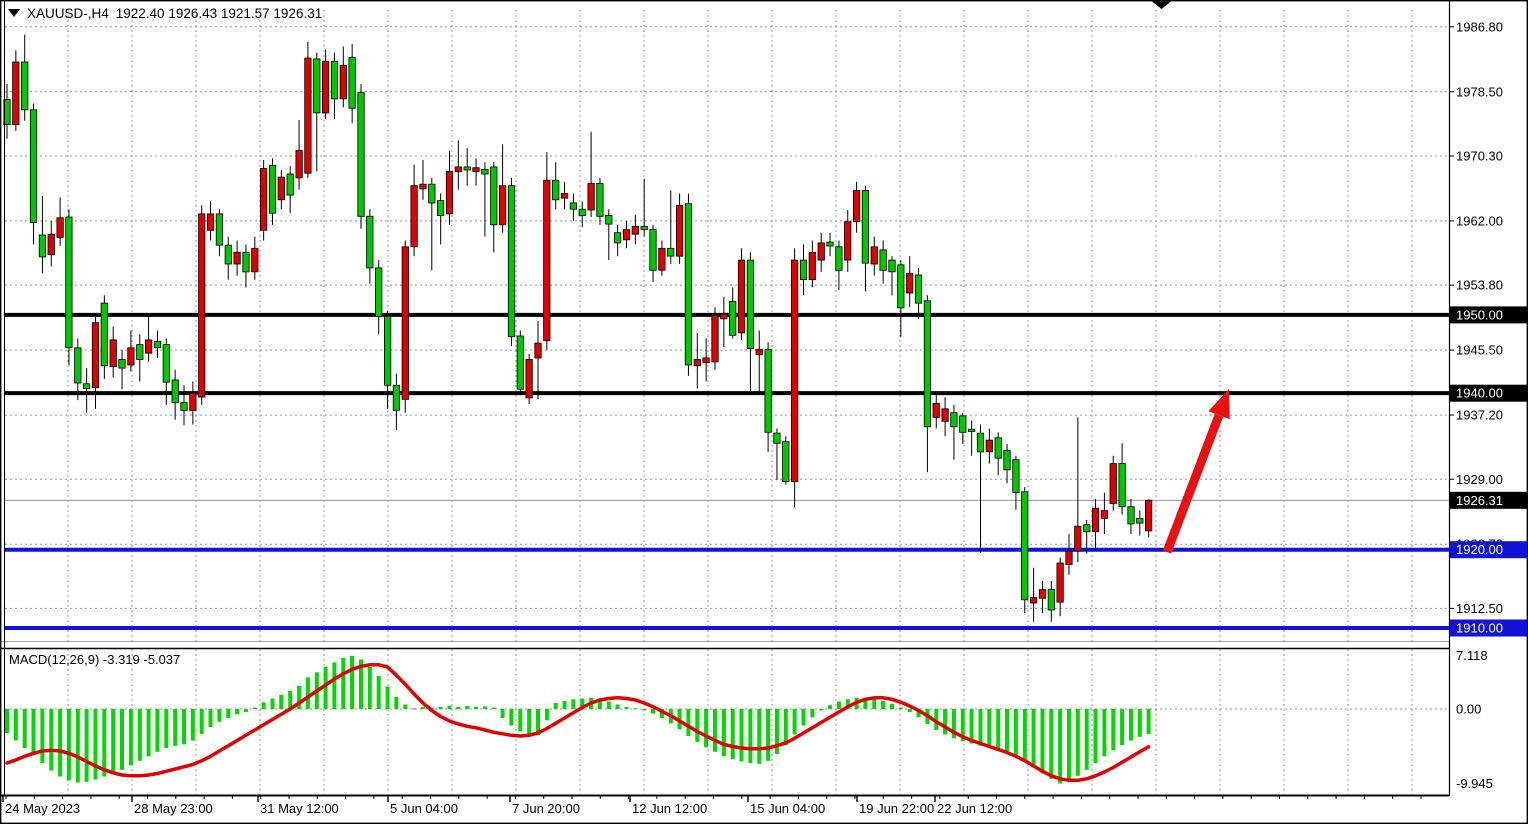 Image resolution: width=1528 pixels, height=825 pixels. I want to click on symbol-dropdown-icon, so click(14, 13).